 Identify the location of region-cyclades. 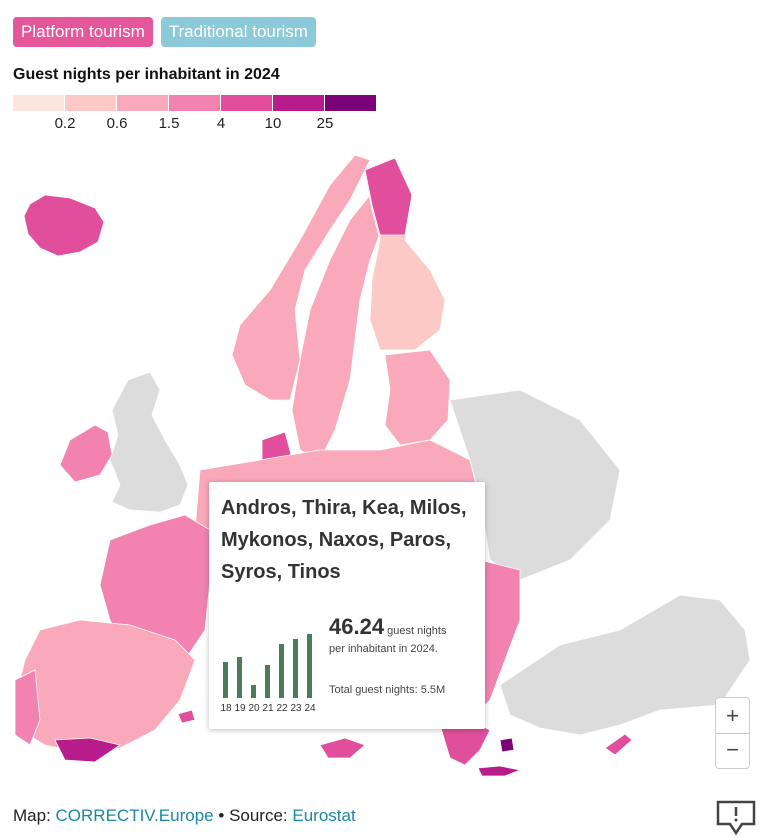
(507, 745).